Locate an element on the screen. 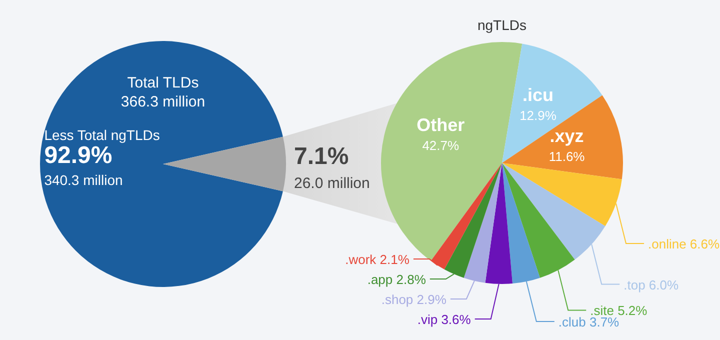 Image resolution: width=720 pixels, height=340 pixels. slice-label: .top 6.0% is located at coordinates (651, 284).